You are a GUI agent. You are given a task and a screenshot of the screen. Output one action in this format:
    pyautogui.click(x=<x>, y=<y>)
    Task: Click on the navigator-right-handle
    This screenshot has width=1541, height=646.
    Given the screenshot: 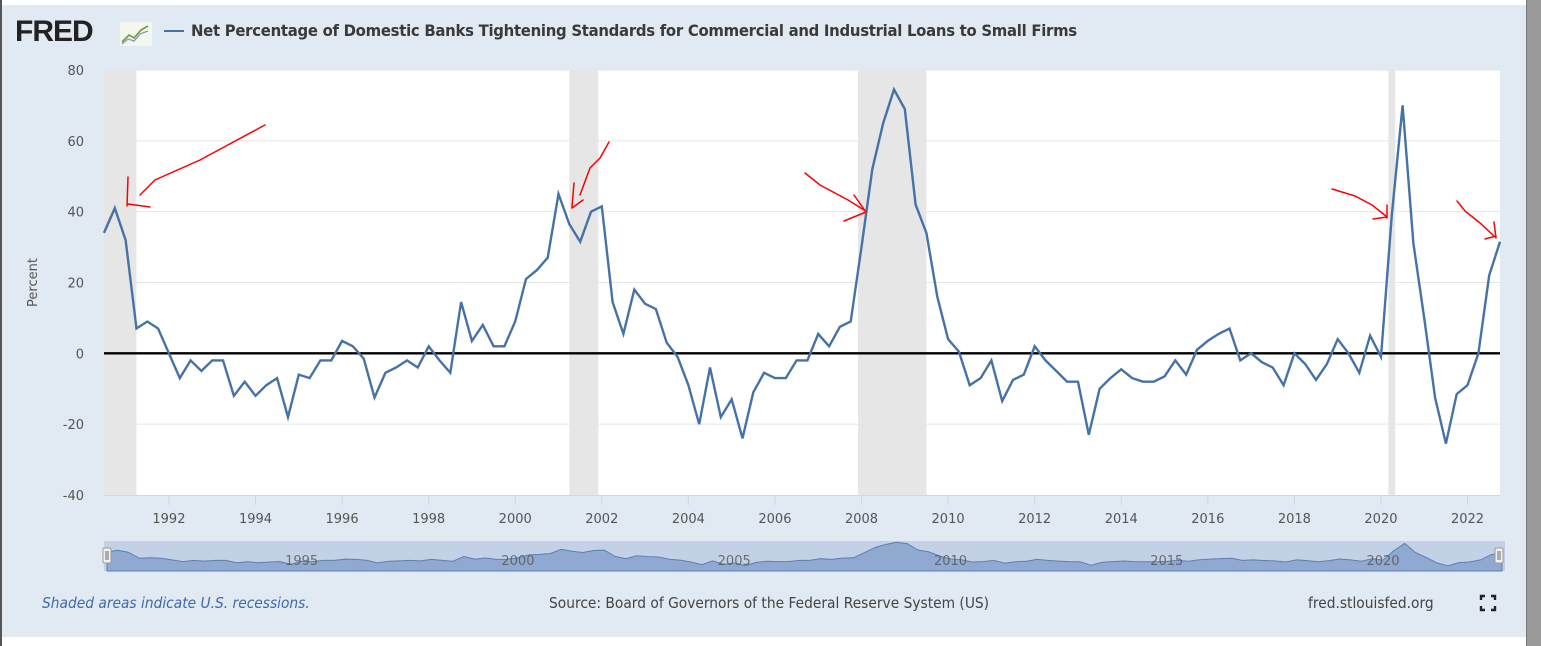 What is the action you would take?
    pyautogui.click(x=1499, y=555)
    